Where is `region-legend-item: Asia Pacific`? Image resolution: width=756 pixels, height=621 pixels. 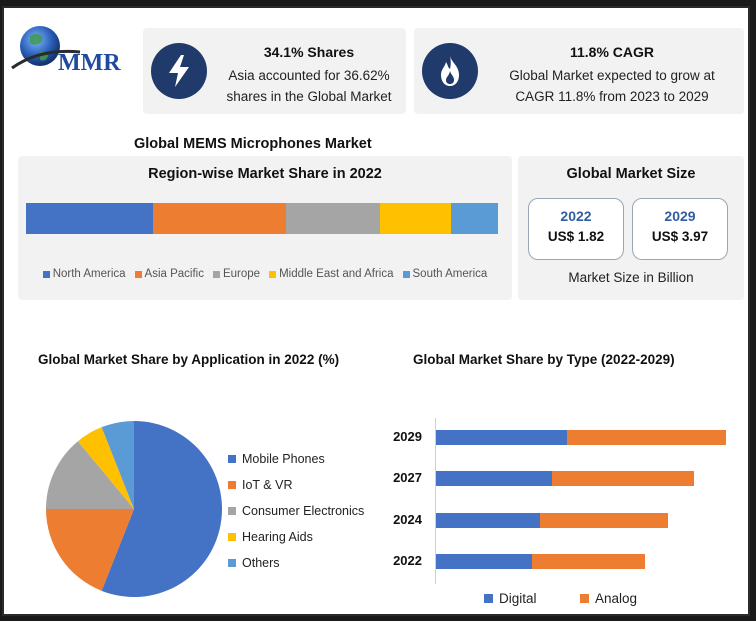 region-legend-item: Asia Pacific is located at coordinates (169, 274).